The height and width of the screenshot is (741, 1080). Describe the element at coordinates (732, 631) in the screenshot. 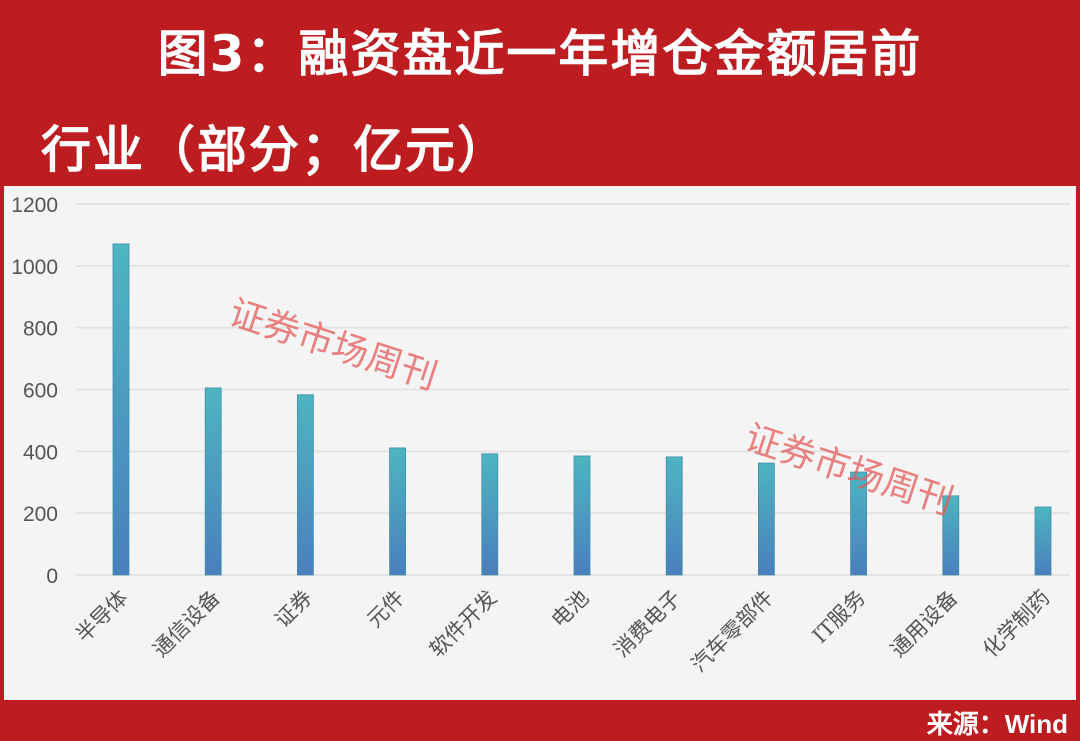

I see `x-tick-label: 汽车零部件` at that location.